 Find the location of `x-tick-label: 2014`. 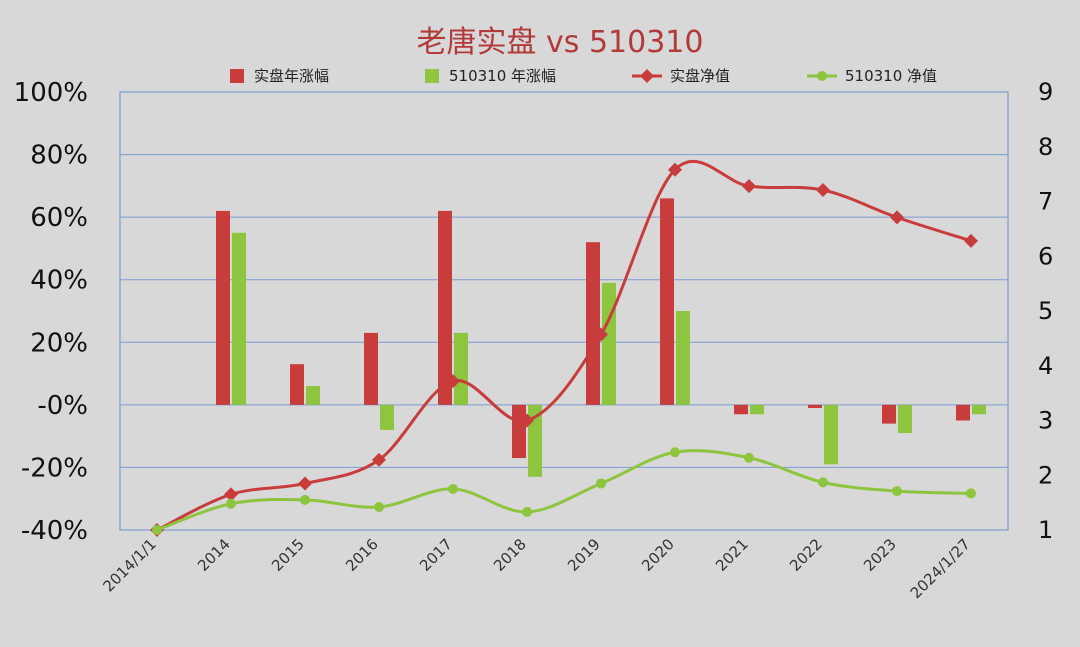

x-tick-label: 2014 is located at coordinates (214, 555).